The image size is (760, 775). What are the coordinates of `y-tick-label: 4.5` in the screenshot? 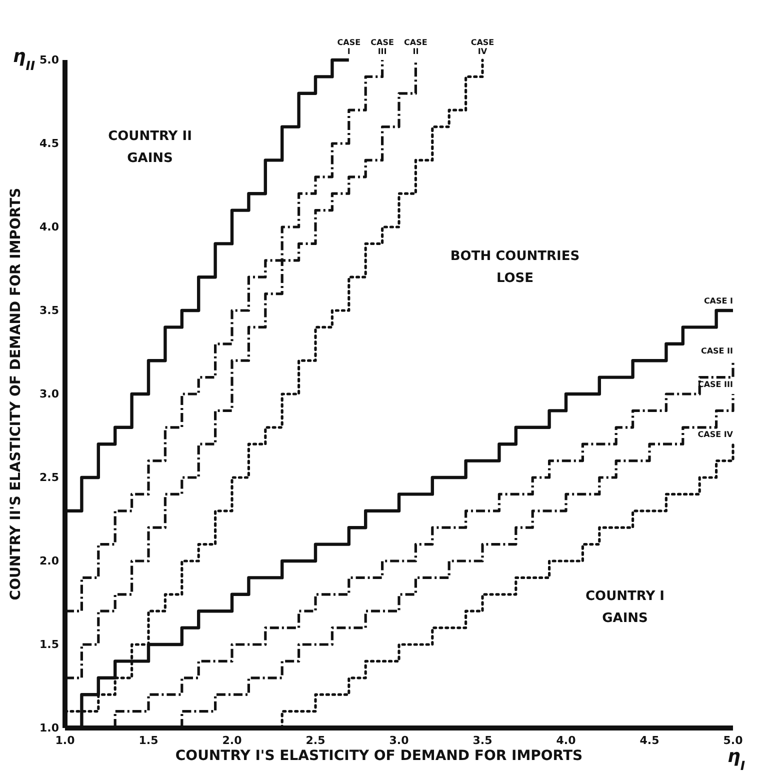 It's located at (49, 143).